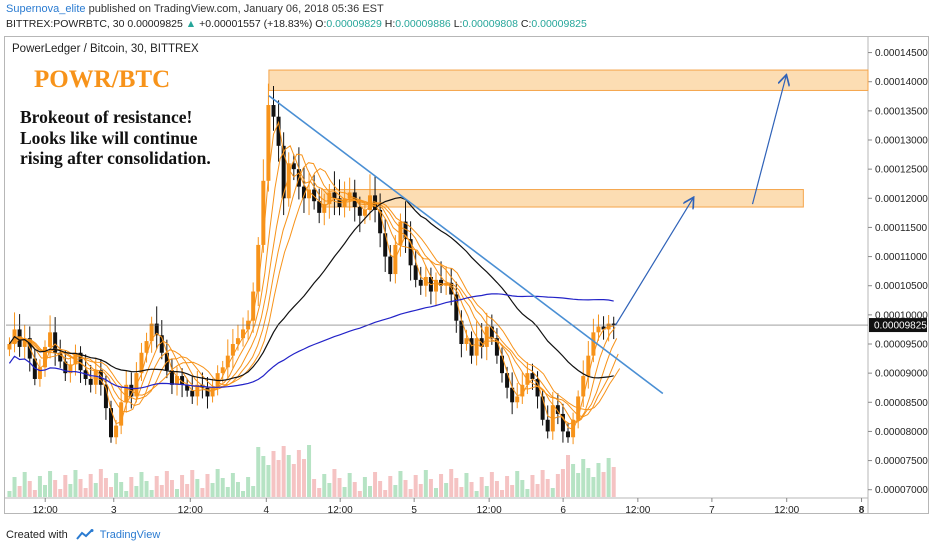 Image resolution: width=932 pixels, height=550 pixels. I want to click on y-tick-label: 0.00012000, so click(901, 199).